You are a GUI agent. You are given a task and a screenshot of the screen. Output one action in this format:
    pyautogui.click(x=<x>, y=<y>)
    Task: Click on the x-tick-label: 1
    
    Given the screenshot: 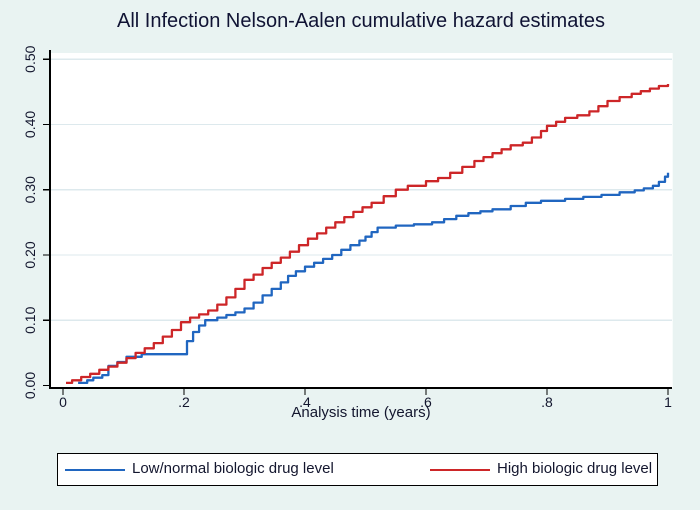 What is the action you would take?
    pyautogui.click(x=668, y=402)
    